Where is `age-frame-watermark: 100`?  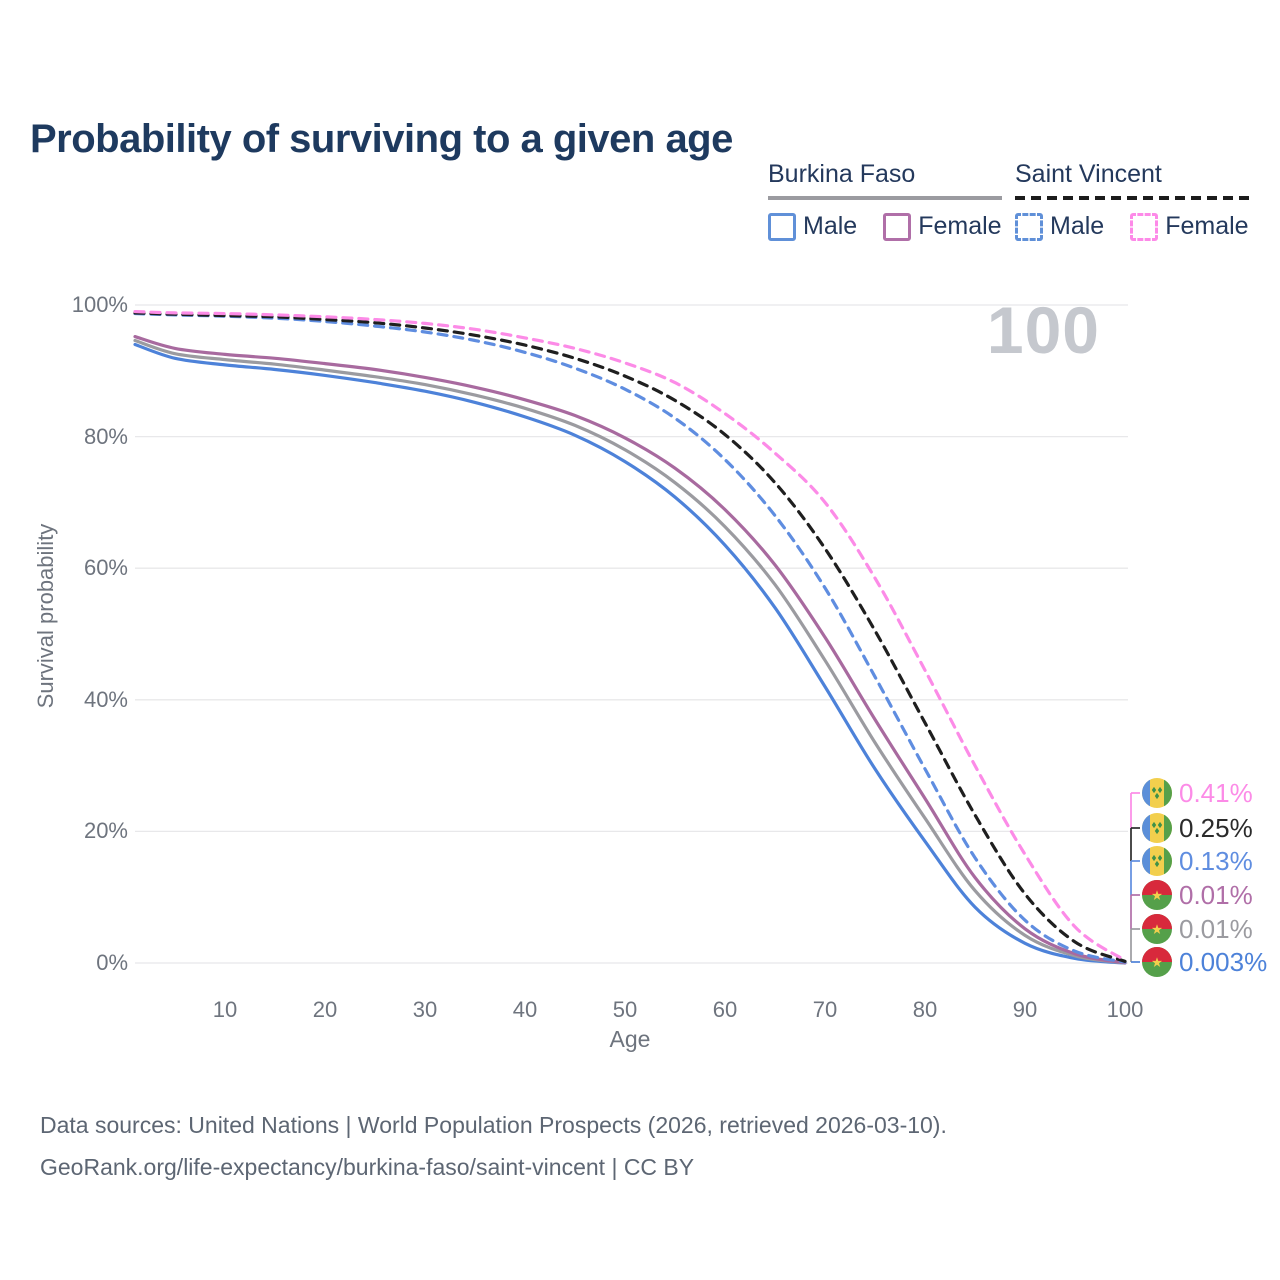 age-frame-watermark: 100 is located at coordinates (1043, 330).